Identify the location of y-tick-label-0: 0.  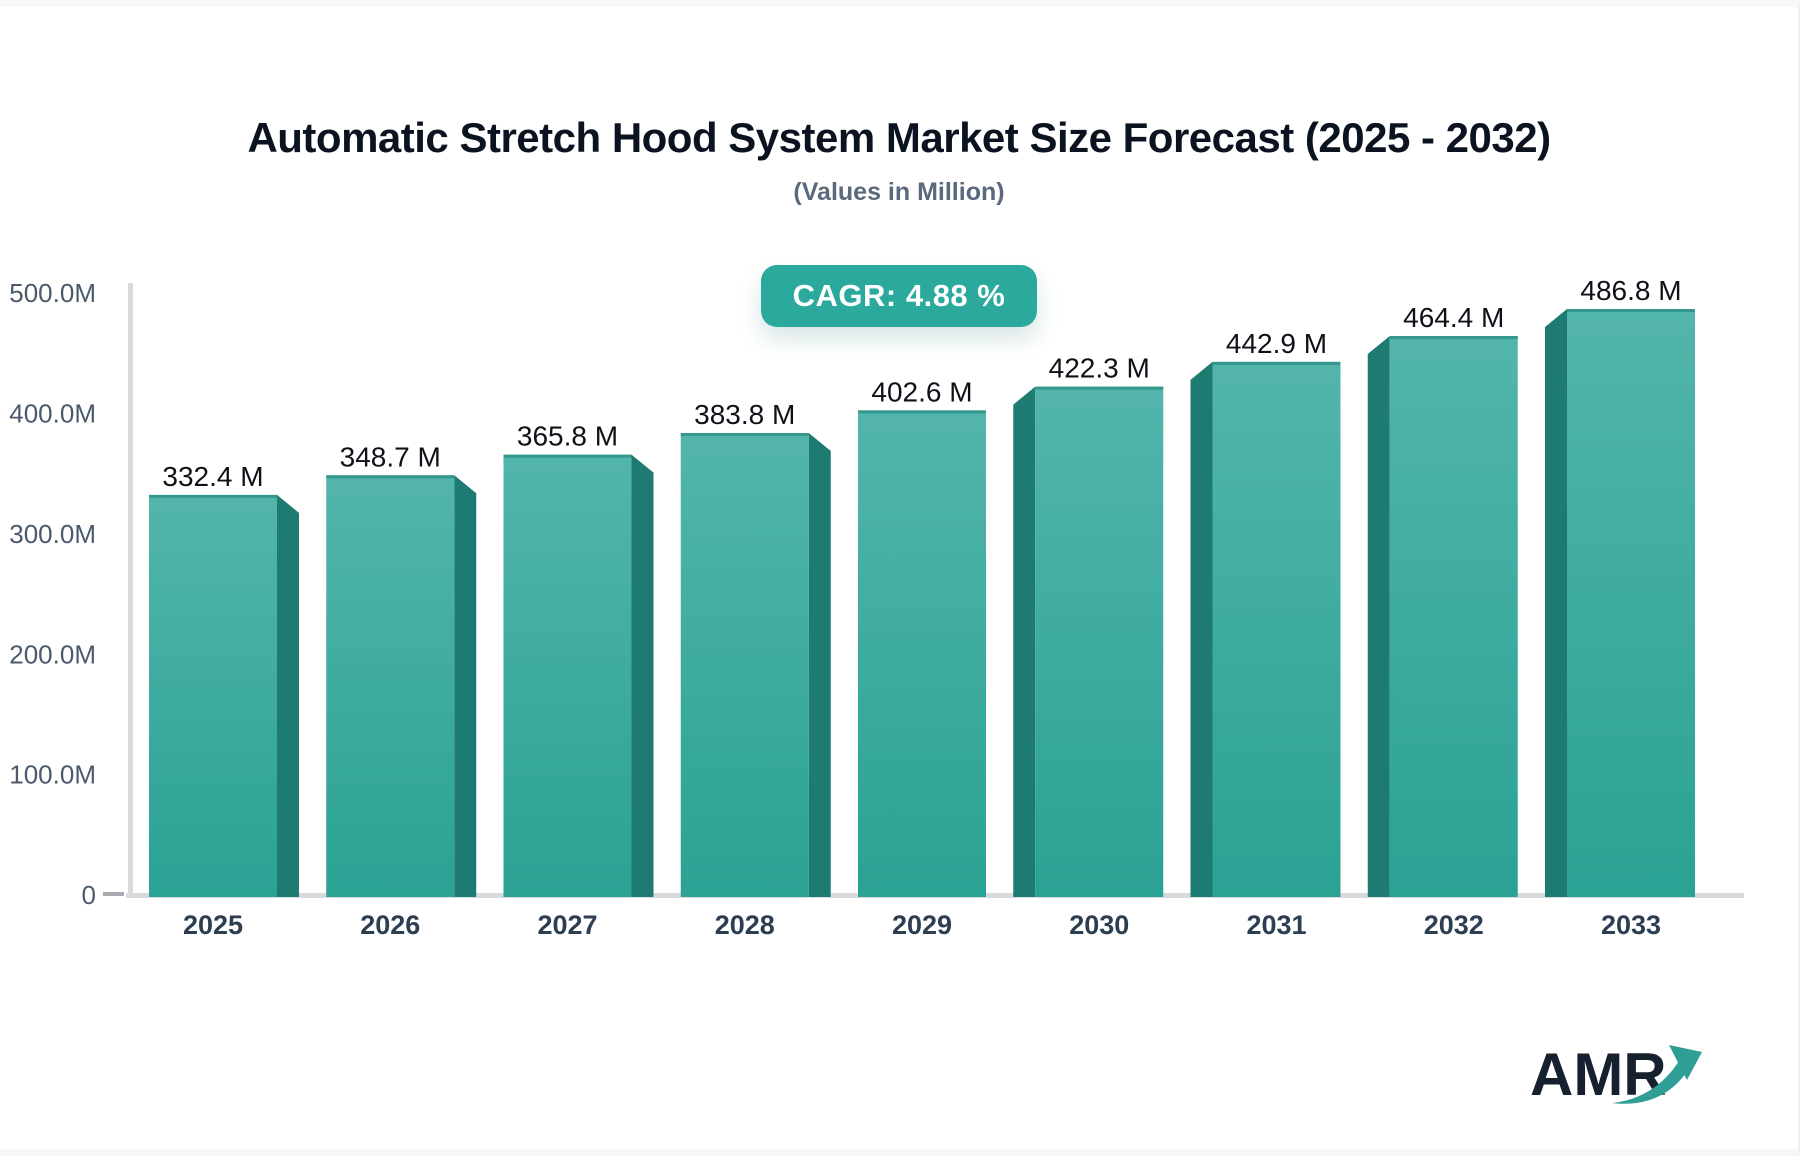
(89, 895).